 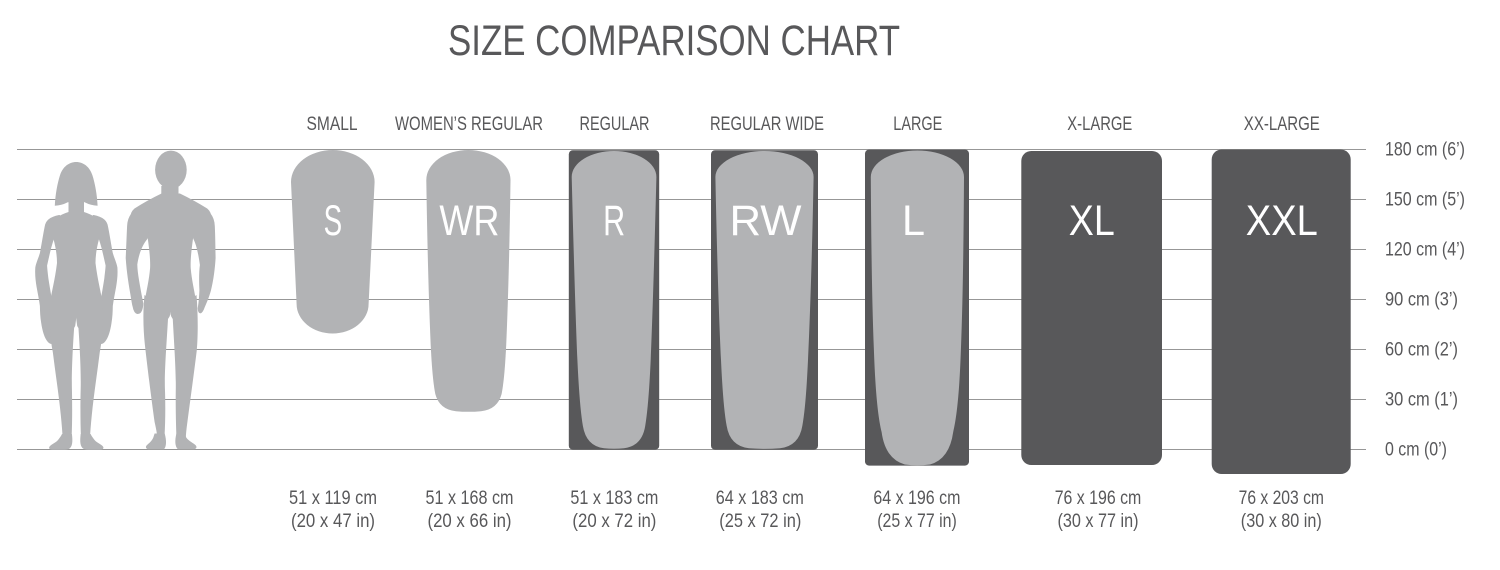 I want to click on svg-text: XXL, so click(x=1282, y=221).